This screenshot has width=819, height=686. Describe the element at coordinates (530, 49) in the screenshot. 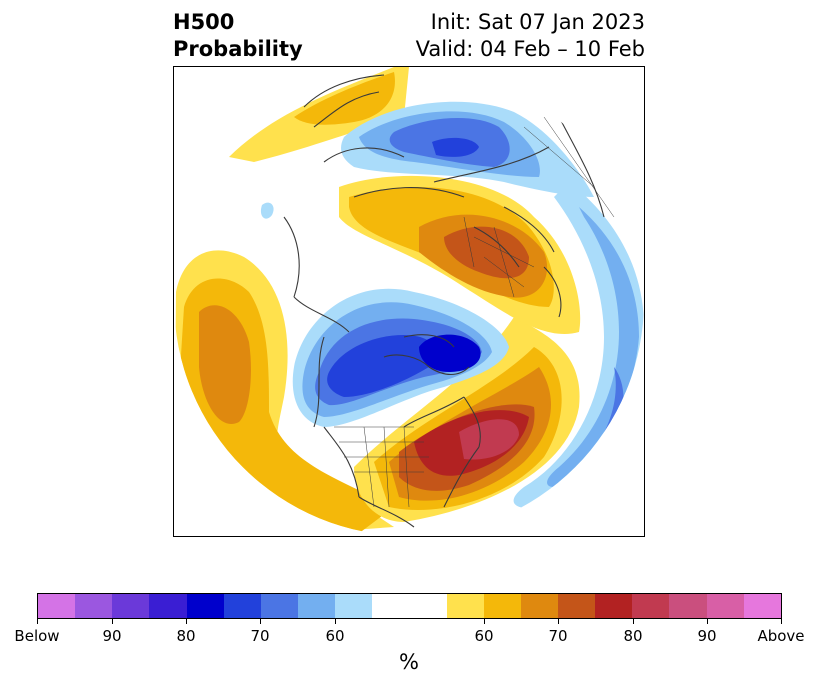

I see `valid-range: Valid: 04 Feb – 10 Feb` at that location.